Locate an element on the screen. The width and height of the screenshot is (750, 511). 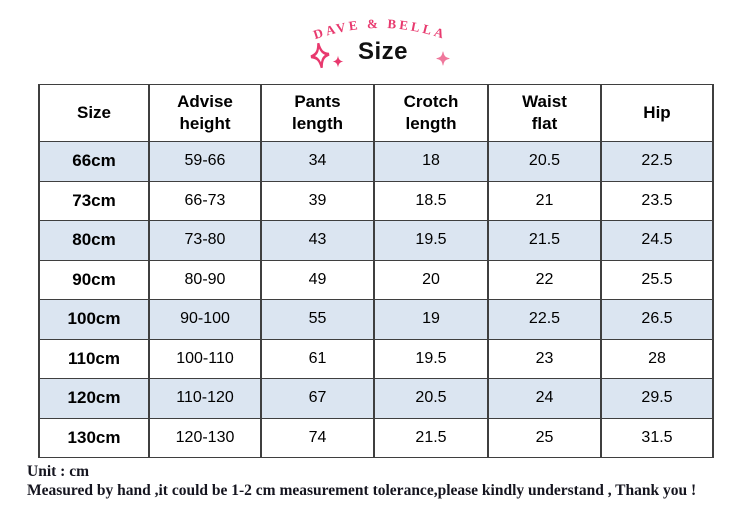
table-row: 66cm 59-66 34 18 20.5 22.5 is located at coordinates (376, 161).